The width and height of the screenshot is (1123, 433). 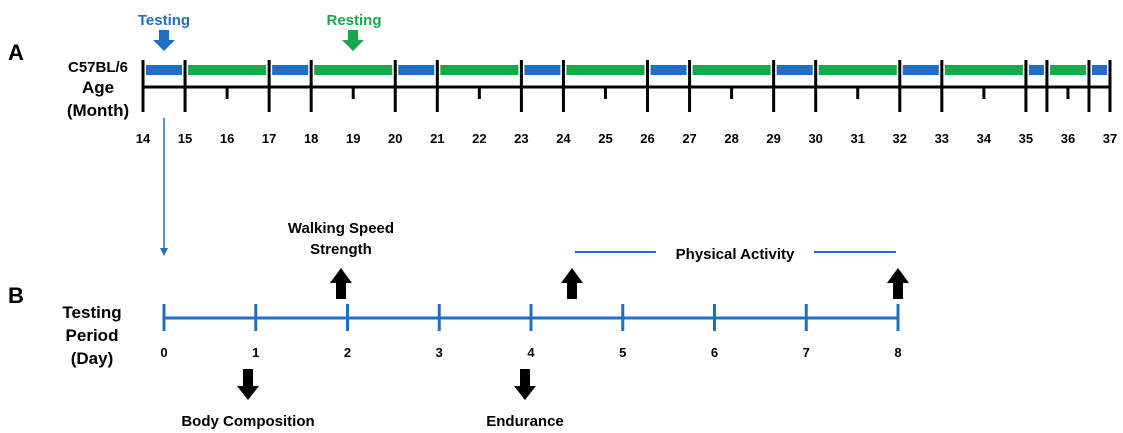 I want to click on age-tick-label: 17, so click(x=269, y=138).